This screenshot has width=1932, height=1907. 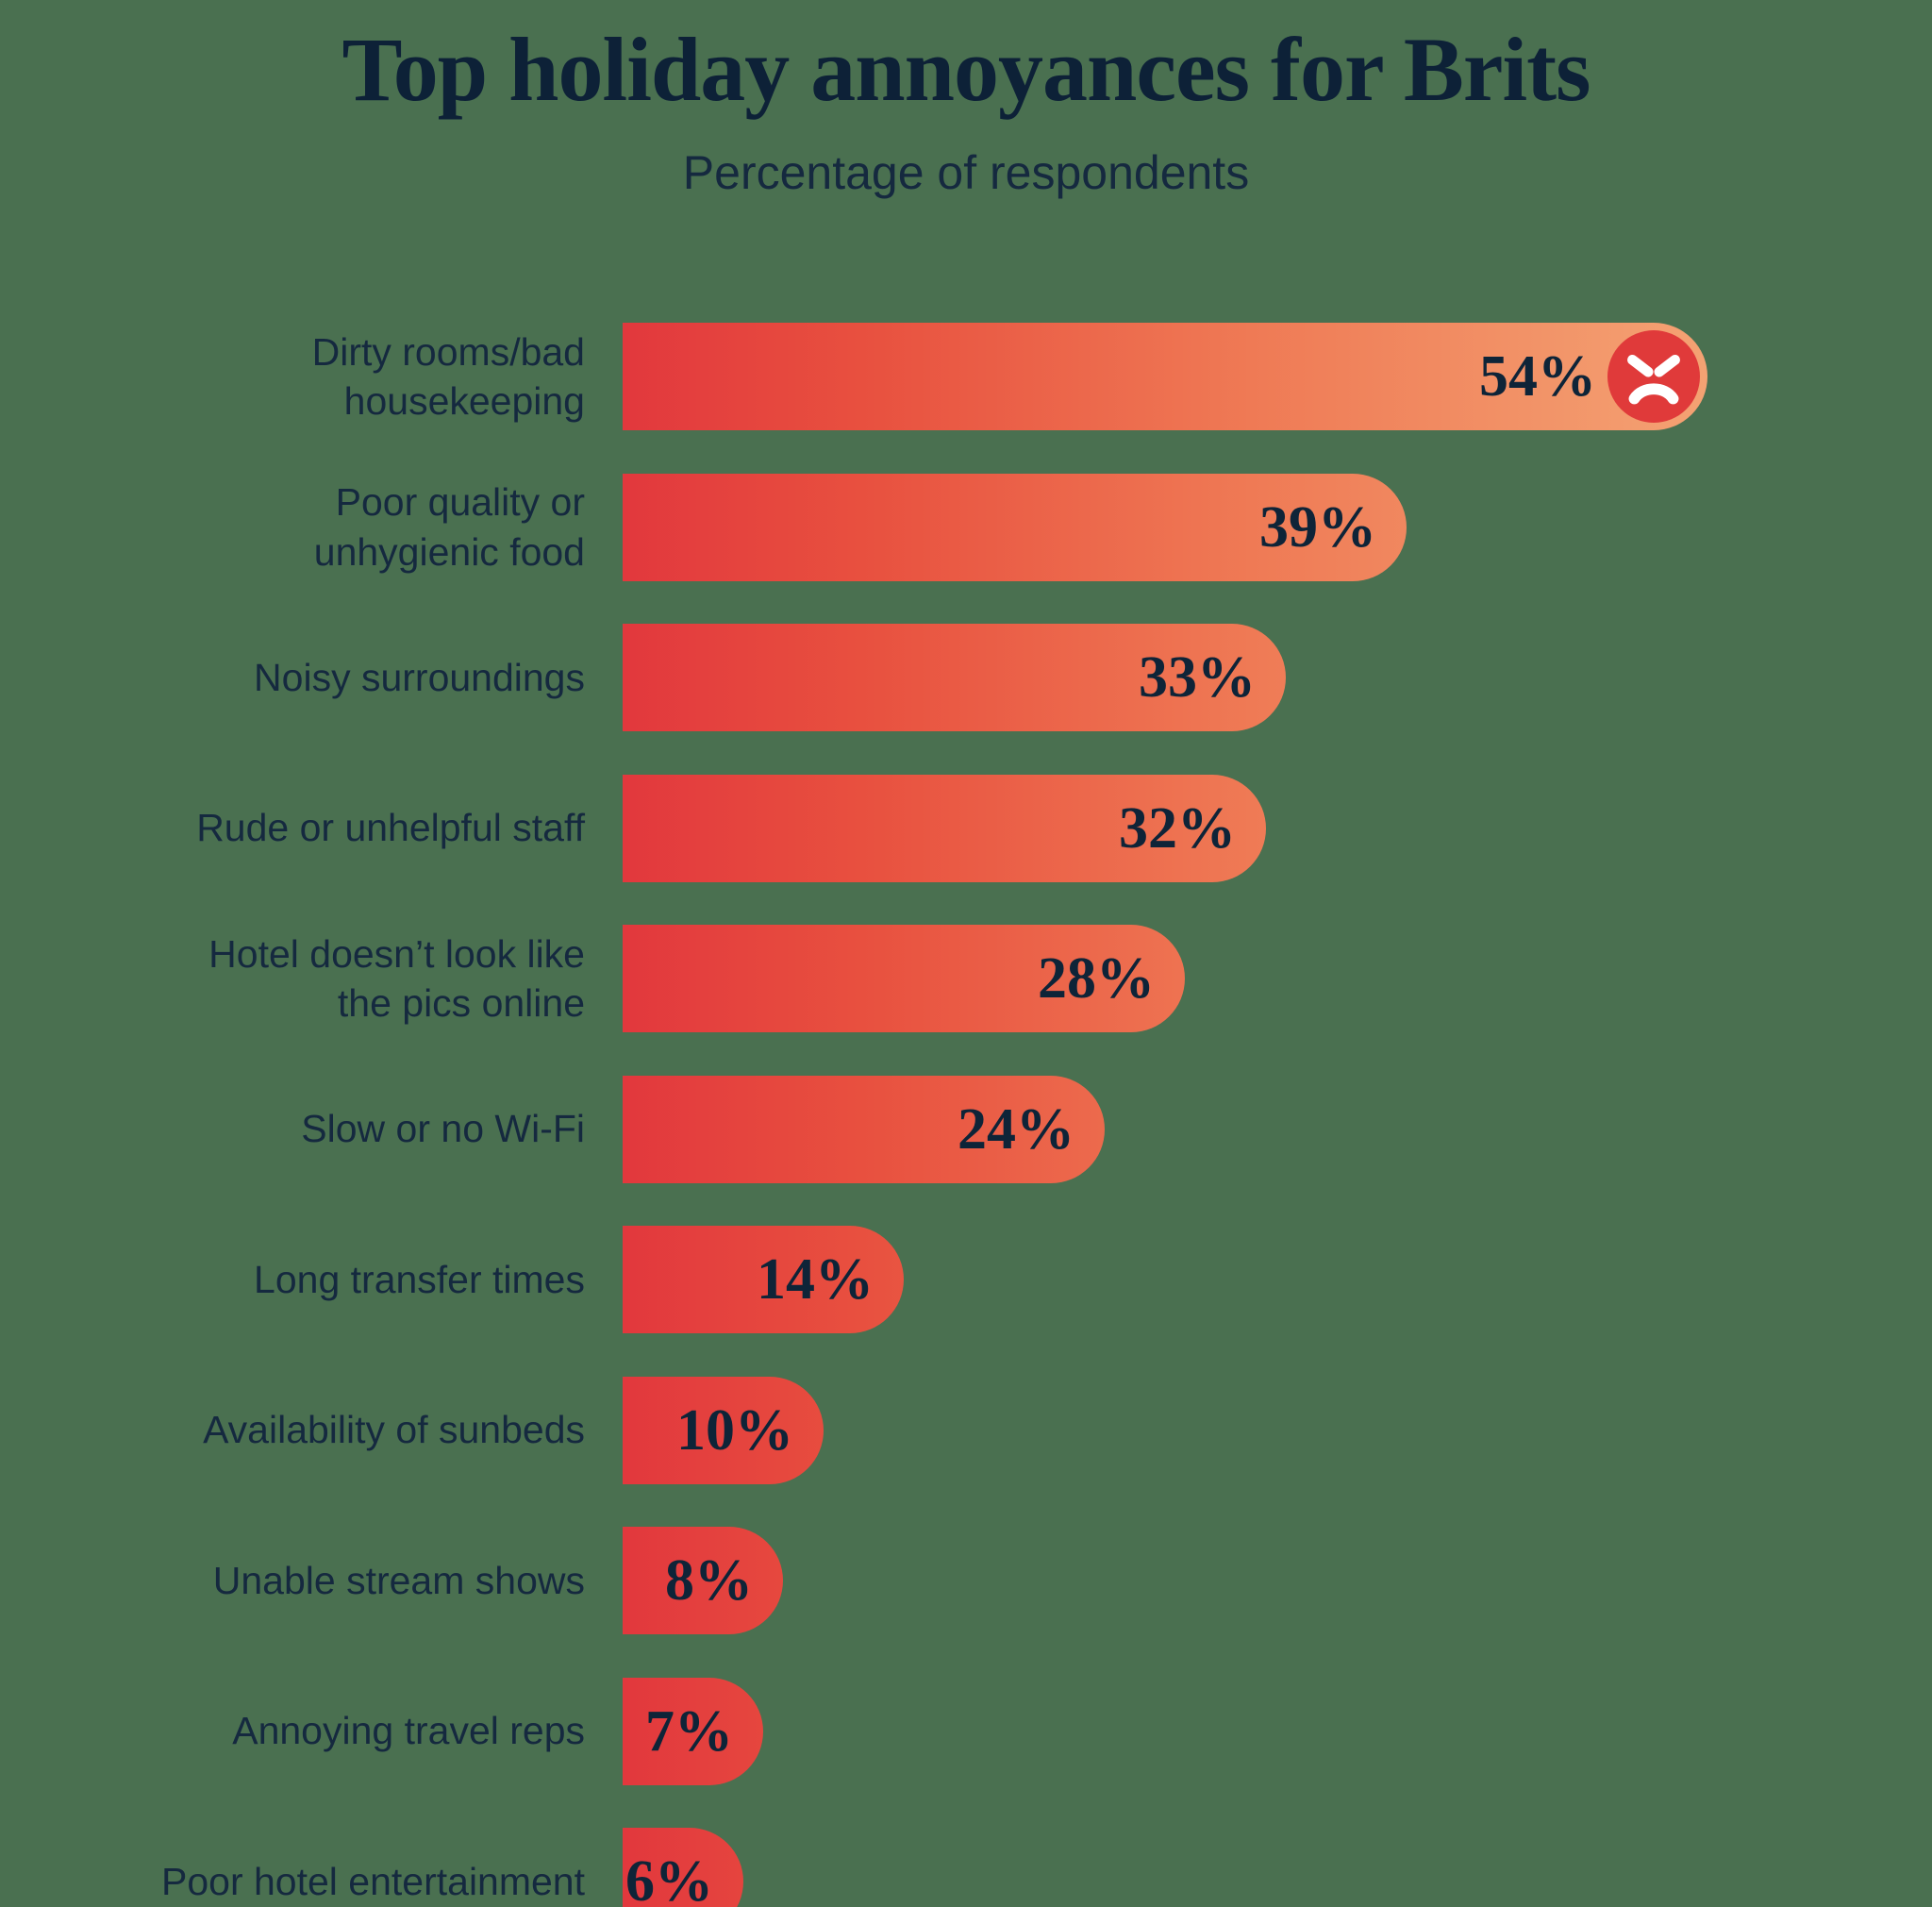 I want to click on bar-row: Unable stream shows 8%, so click(x=966, y=1580).